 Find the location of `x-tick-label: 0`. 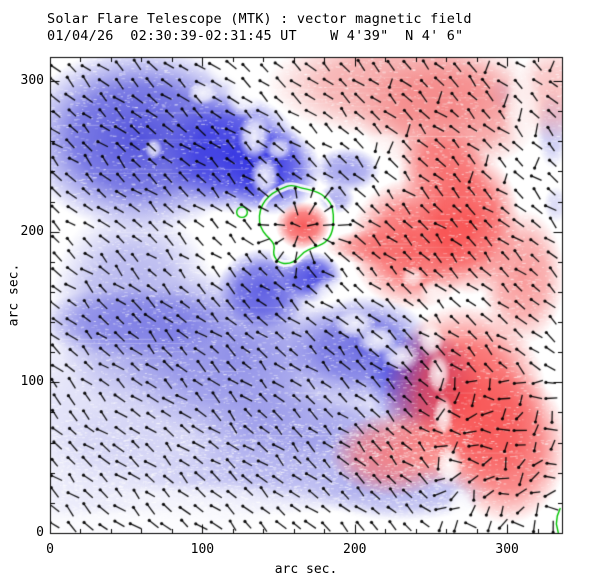

x-tick-label: 0 is located at coordinates (50, 549).